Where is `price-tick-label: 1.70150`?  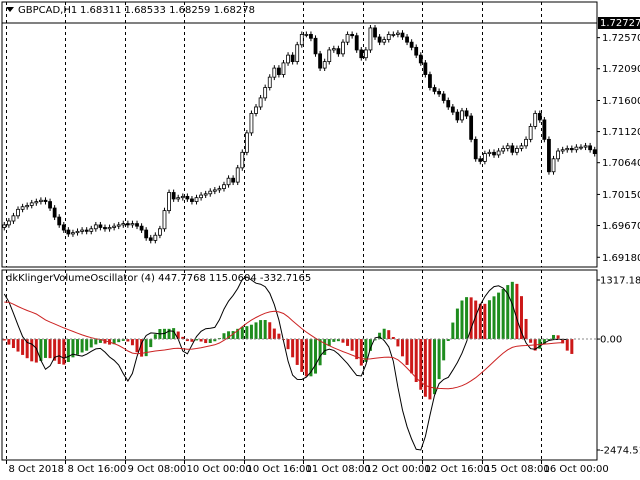 price-tick-label: 1.70150 is located at coordinates (621, 195).